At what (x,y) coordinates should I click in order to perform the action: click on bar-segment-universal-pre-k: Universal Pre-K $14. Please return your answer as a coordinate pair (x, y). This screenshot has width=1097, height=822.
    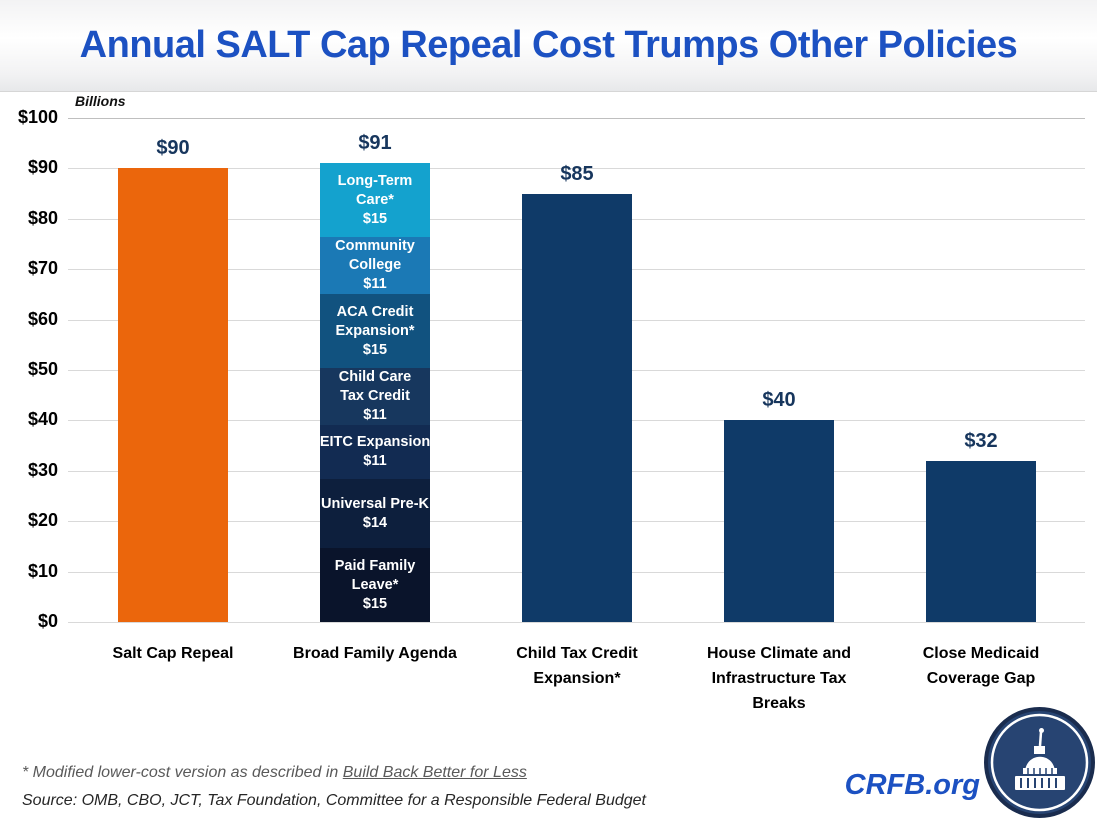
    Looking at the image, I should click on (375, 514).